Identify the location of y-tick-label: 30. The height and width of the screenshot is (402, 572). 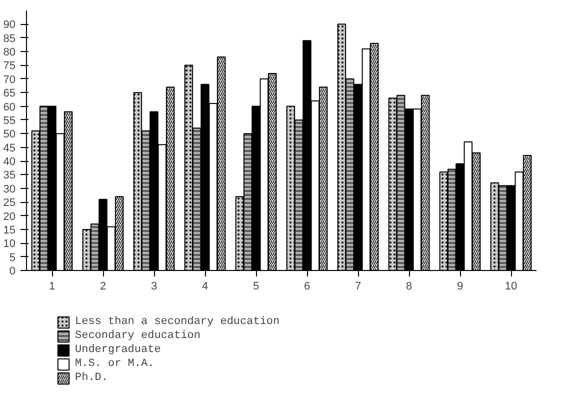
(9, 189).